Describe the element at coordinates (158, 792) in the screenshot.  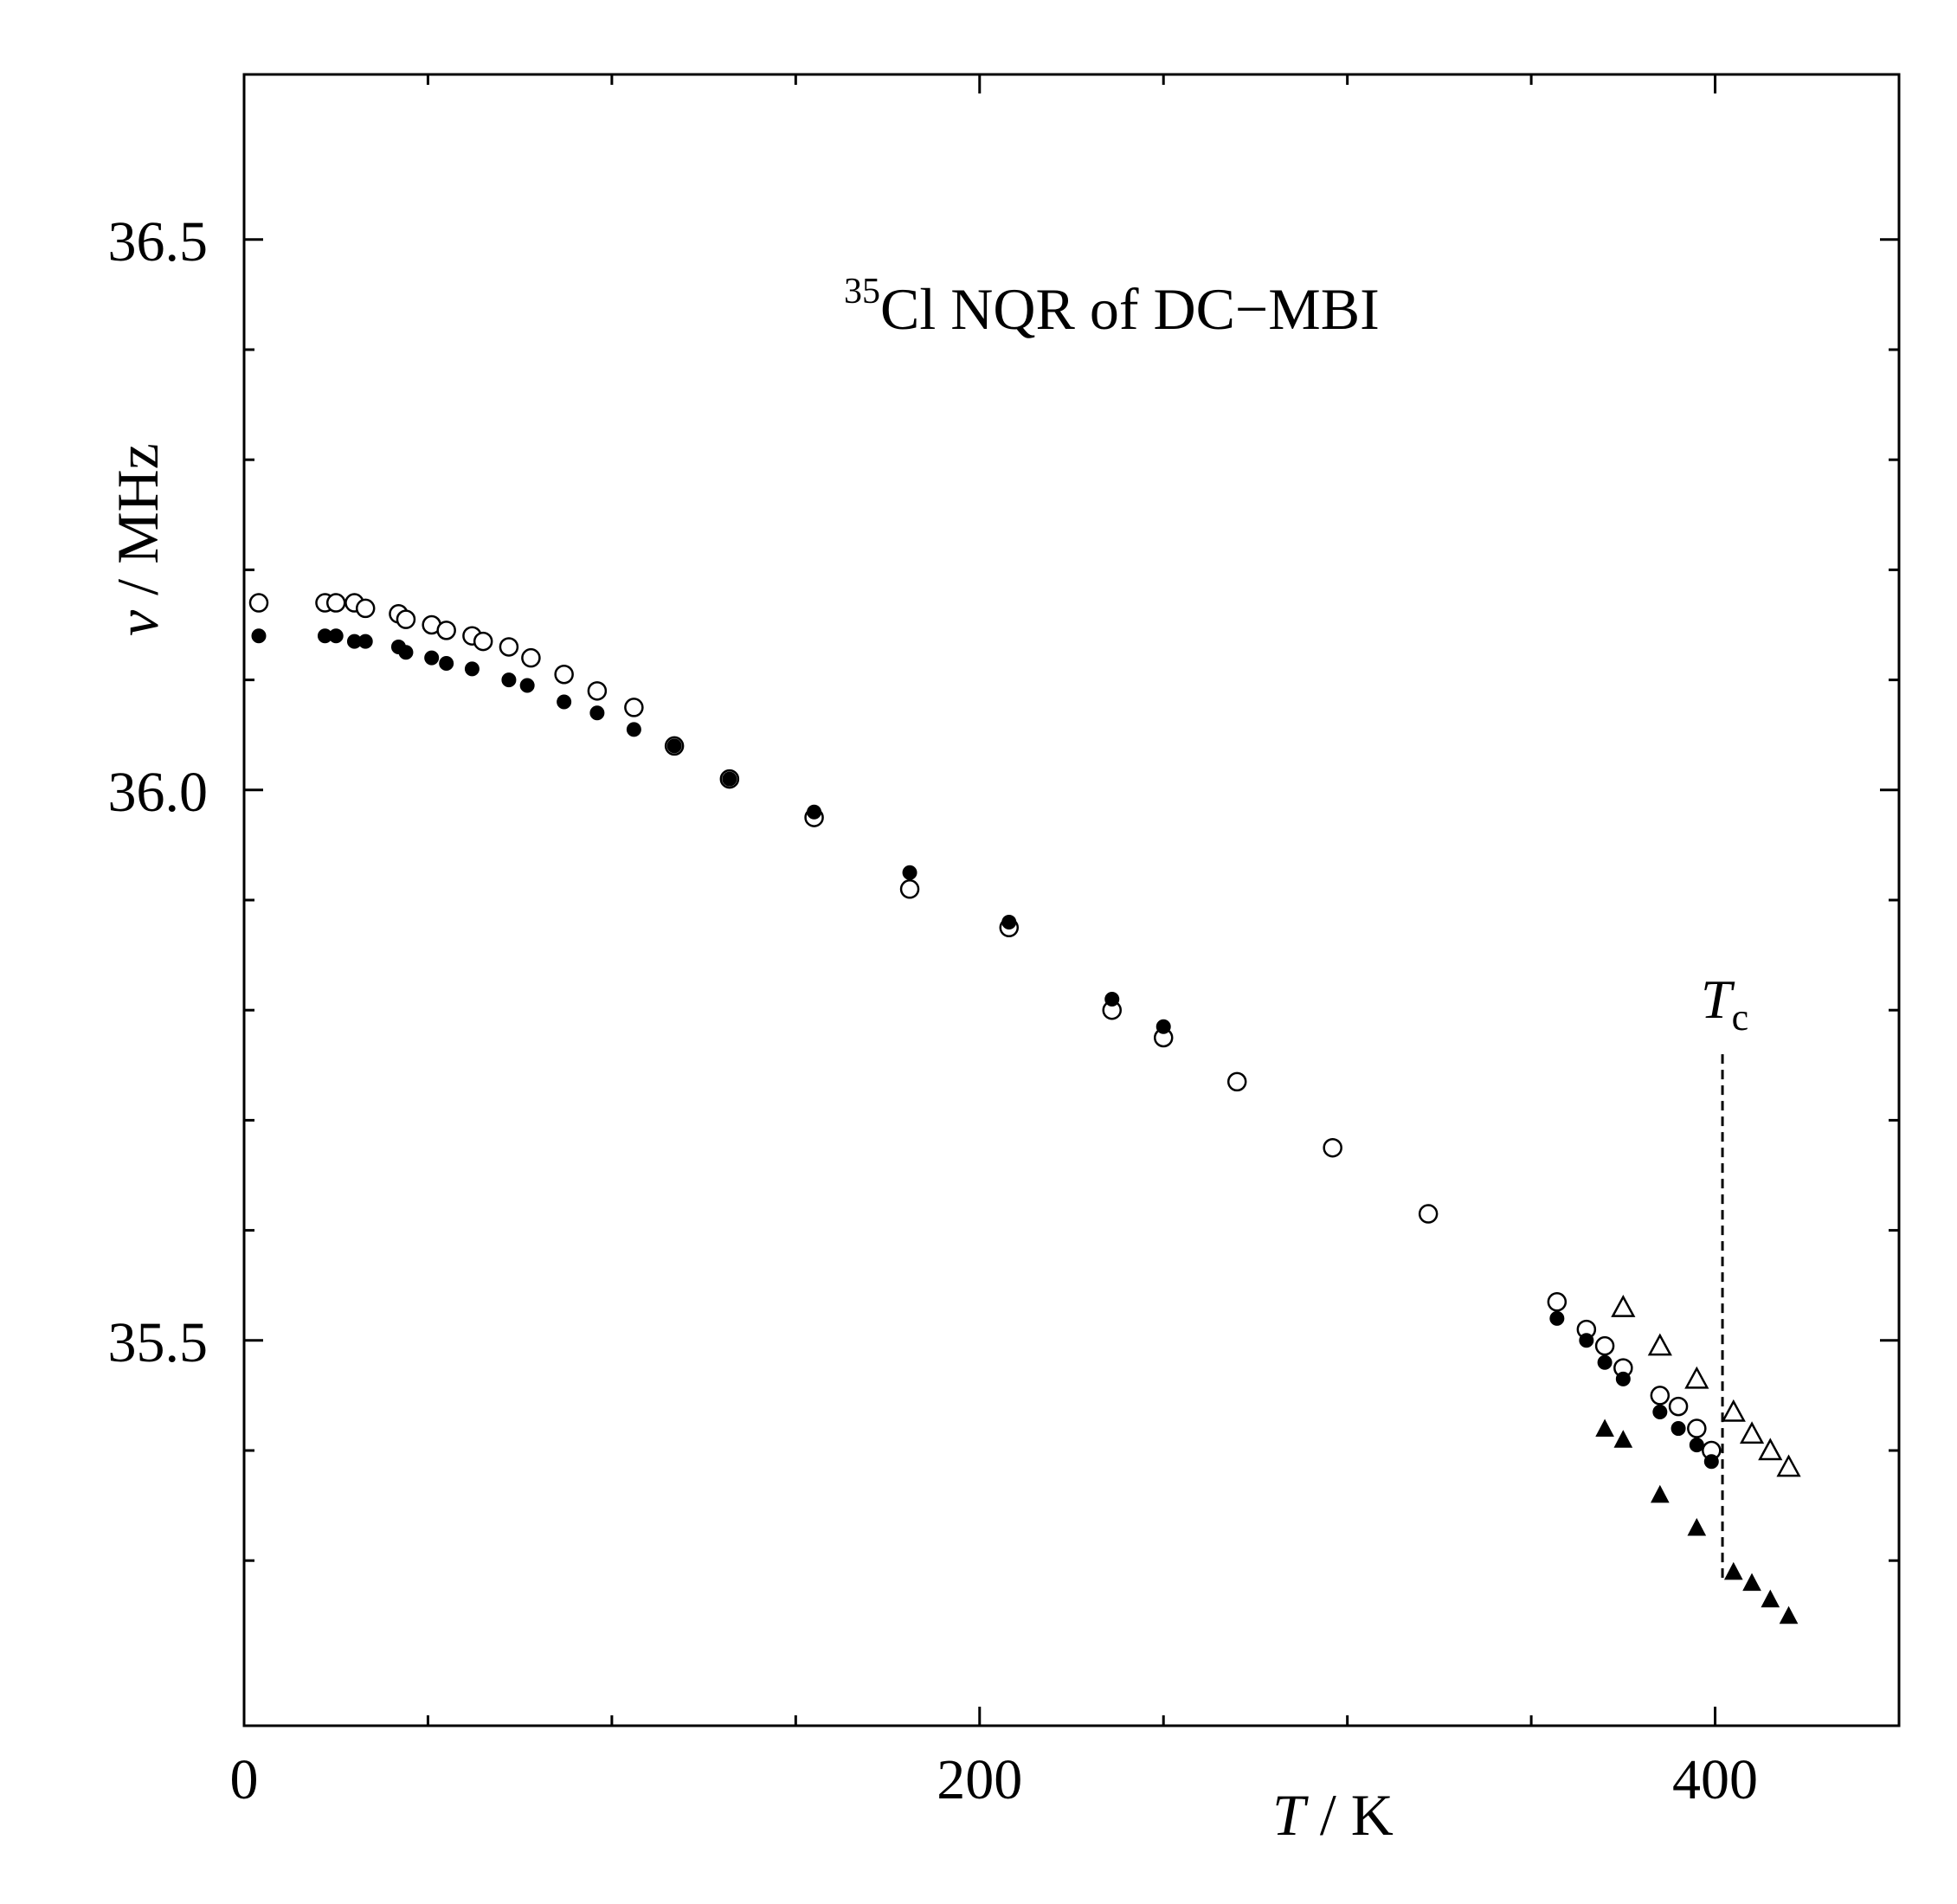
I see `y-tick-label: 36.0` at that location.